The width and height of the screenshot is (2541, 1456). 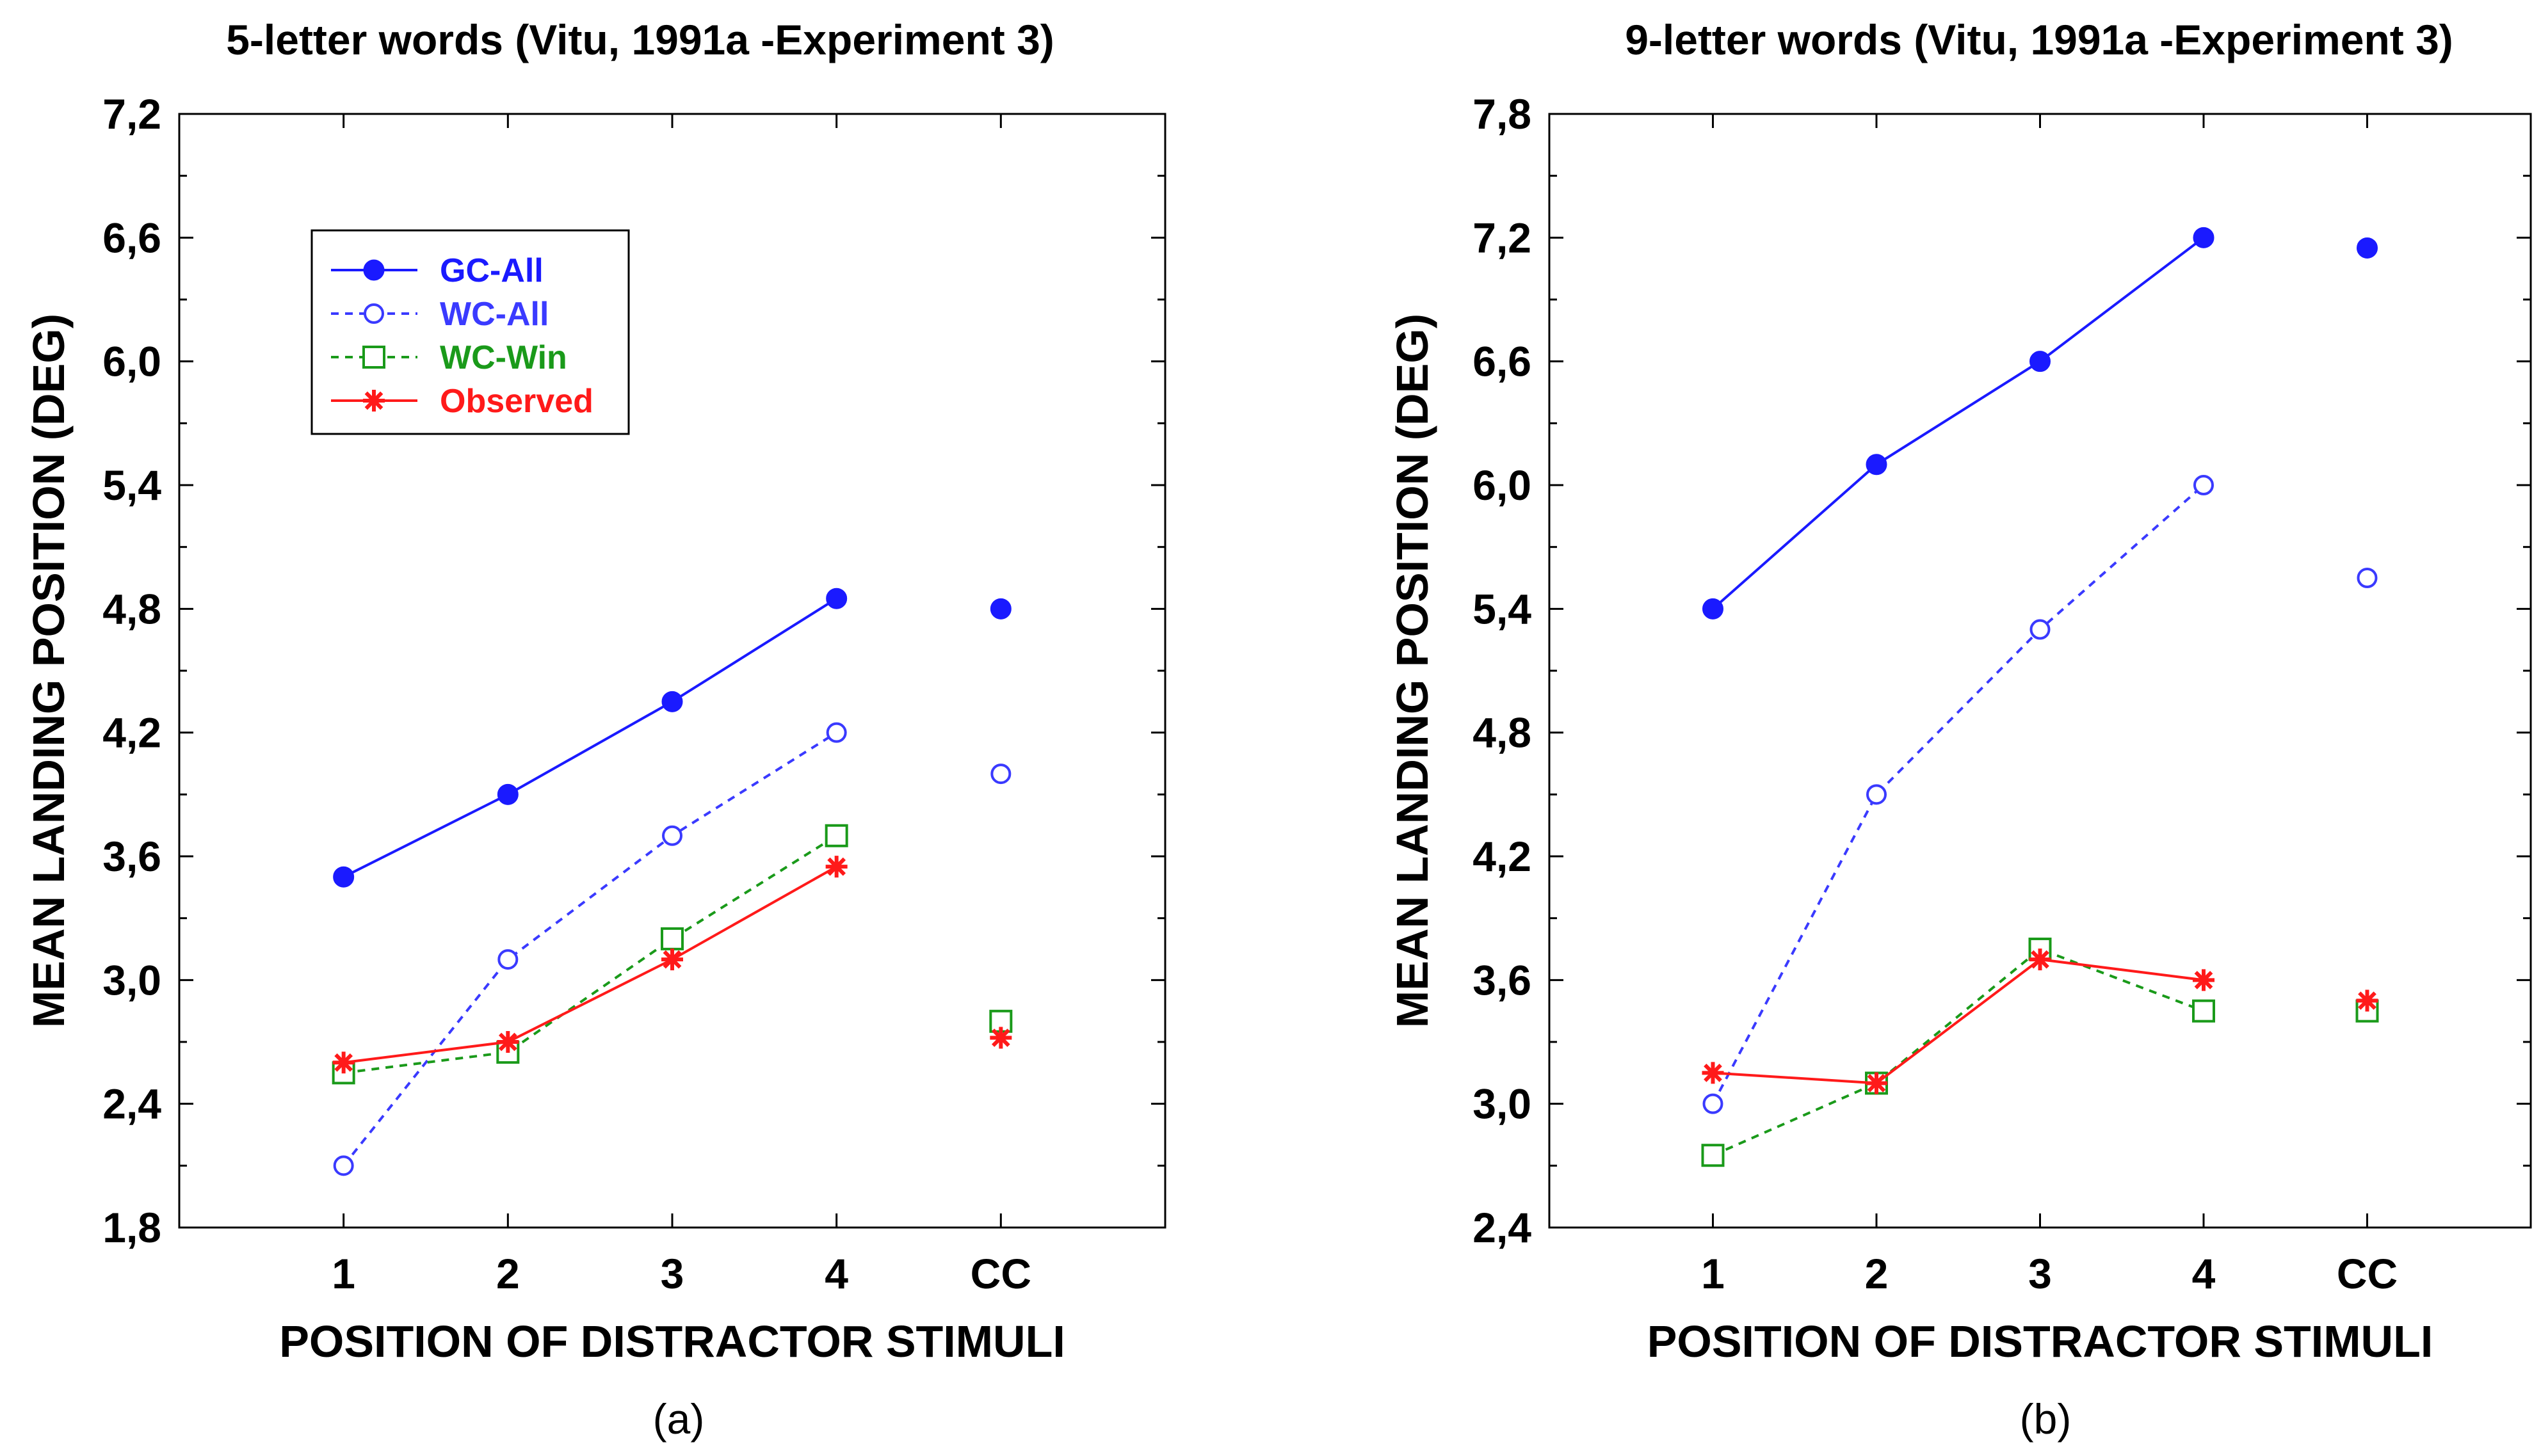 I want to click on legend: GC-All WC-All WC-Win Observed, so click(x=470, y=332).